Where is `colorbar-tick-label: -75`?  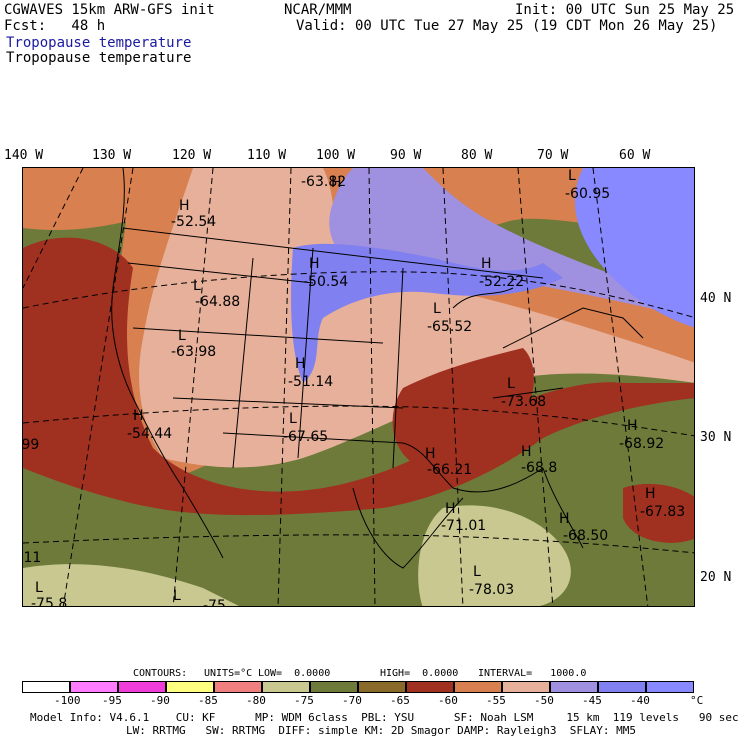
colorbar-tick-label: -75 is located at coordinates (304, 700).